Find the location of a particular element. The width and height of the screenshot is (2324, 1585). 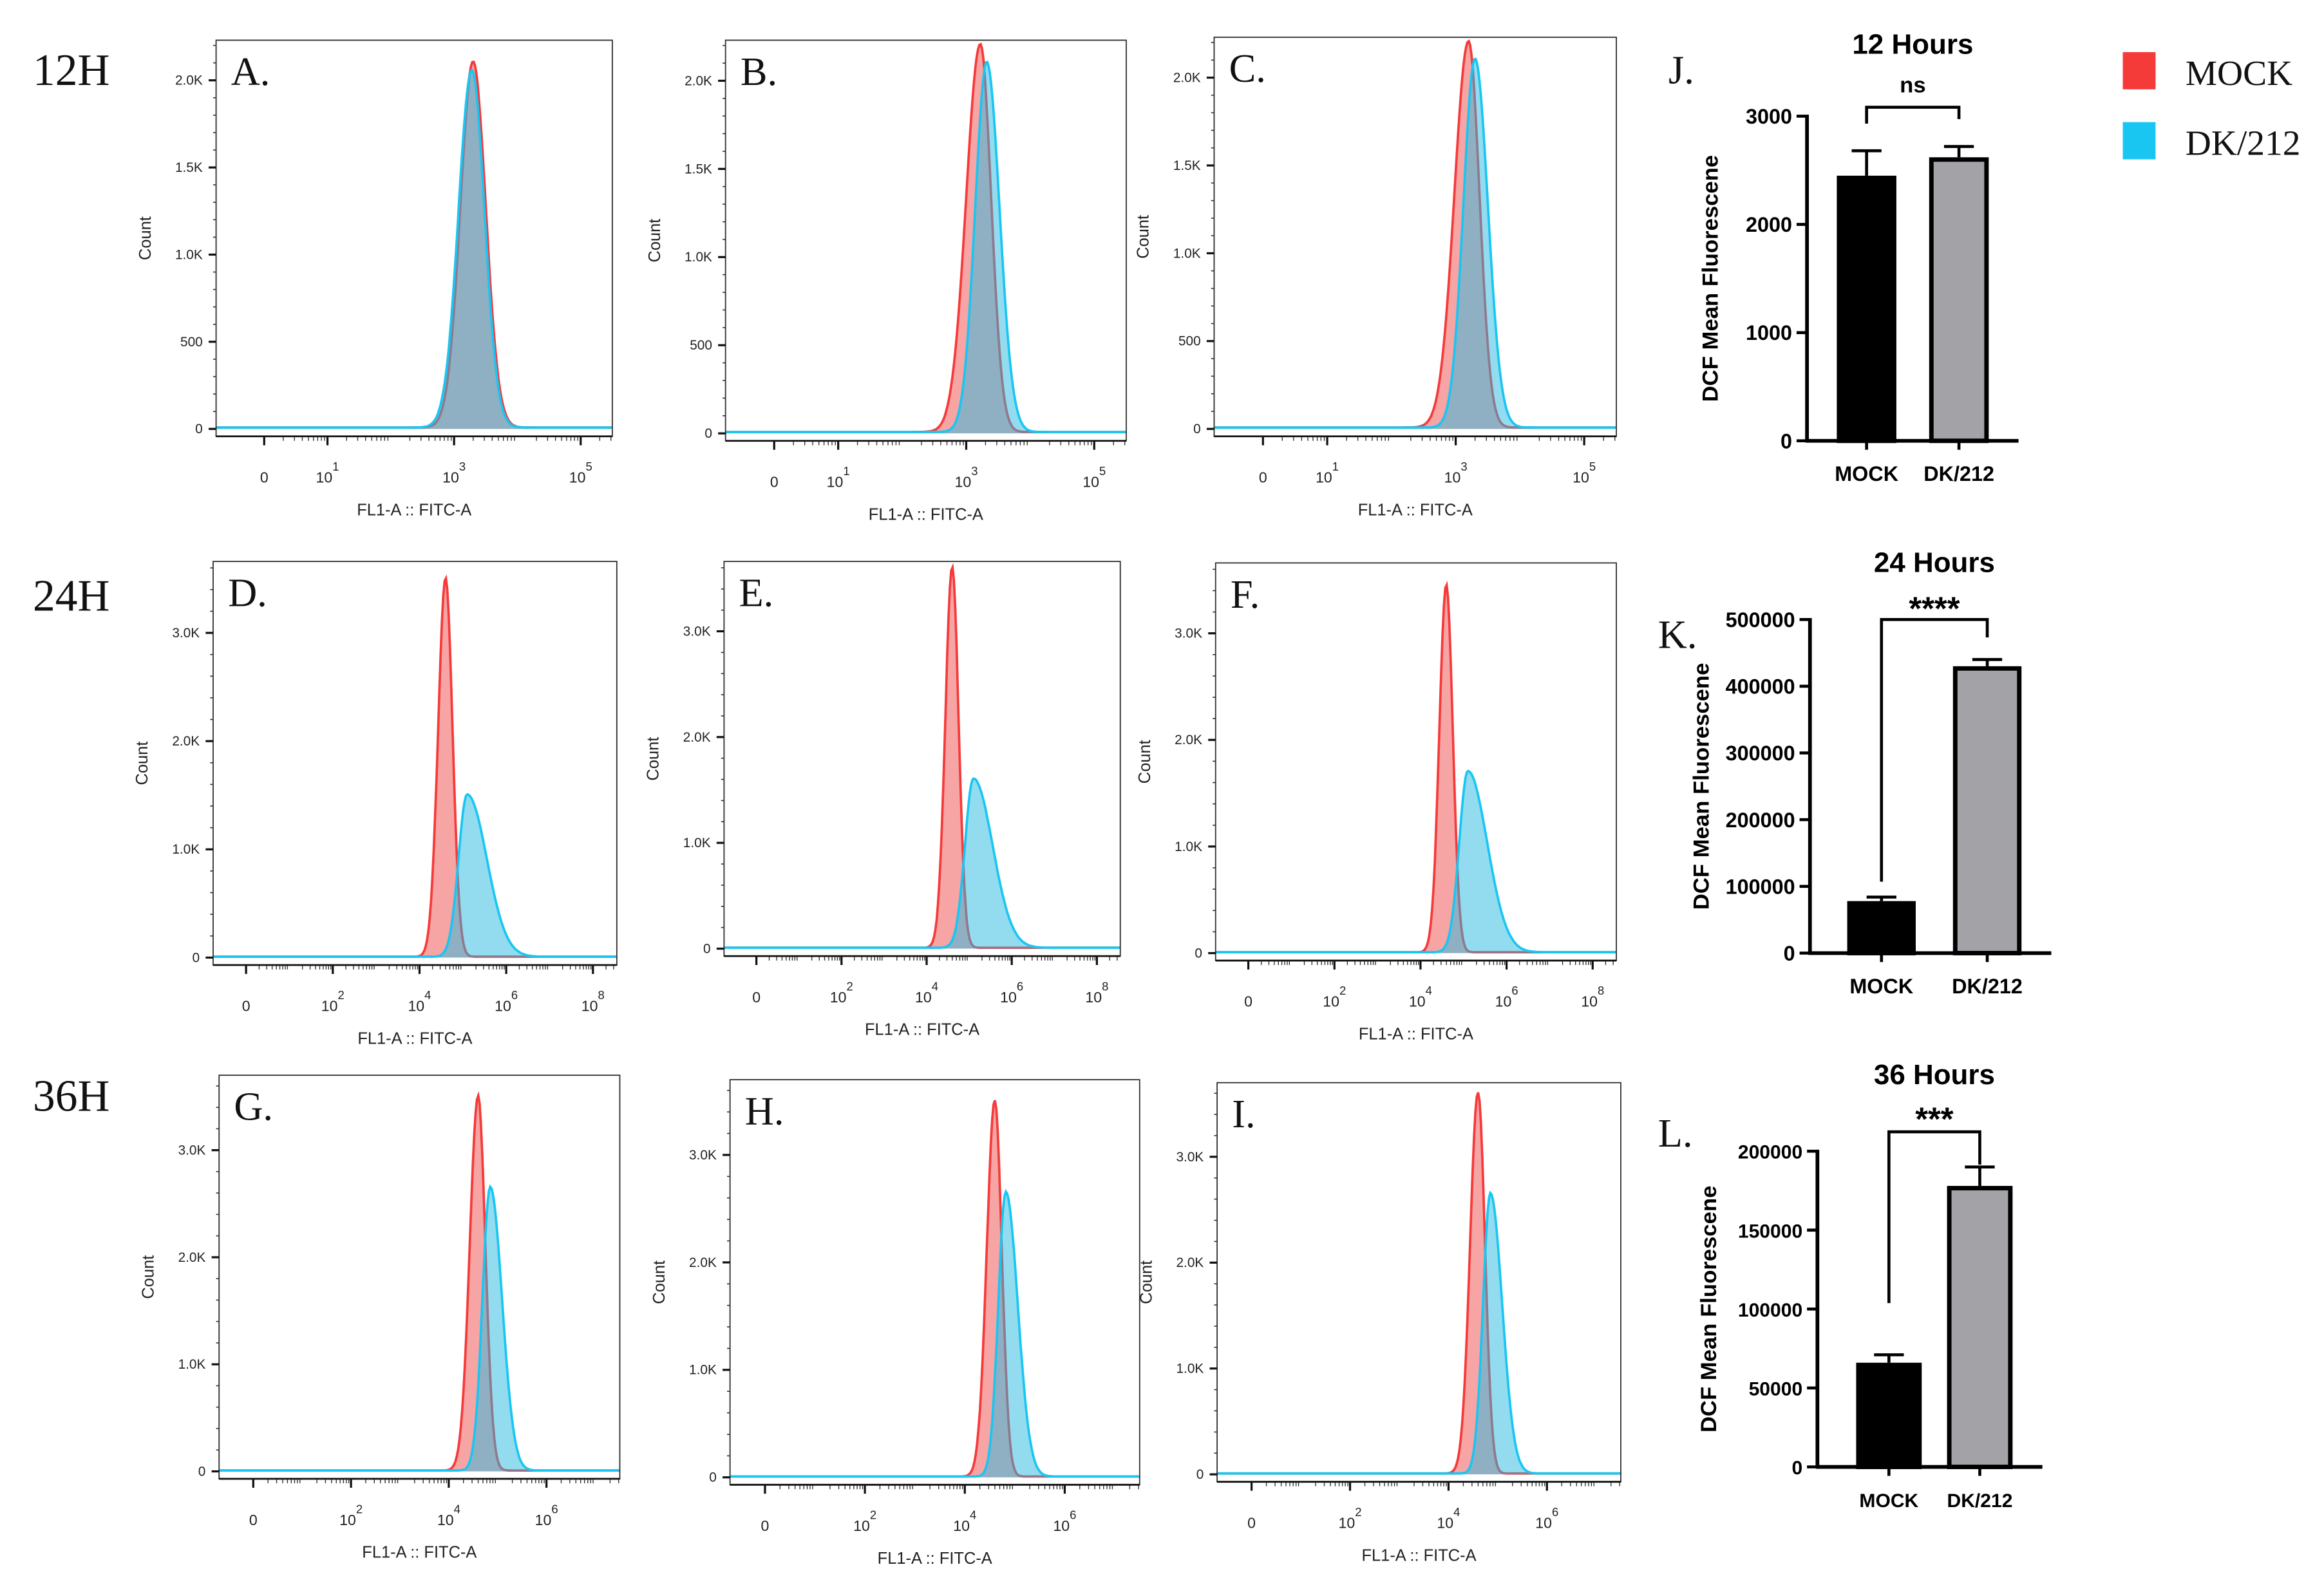

x-tick-label: 10⁸ is located at coordinates (1592, 997).